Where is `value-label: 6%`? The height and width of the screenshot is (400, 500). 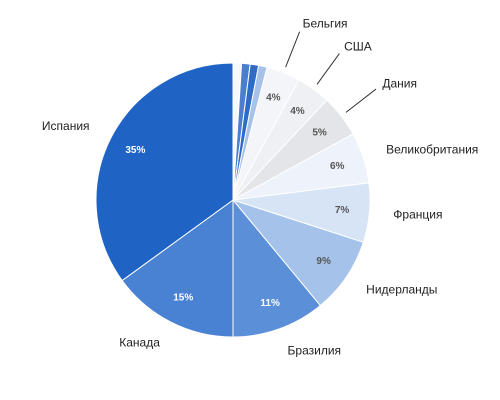
value-label: 6% is located at coordinates (337, 166).